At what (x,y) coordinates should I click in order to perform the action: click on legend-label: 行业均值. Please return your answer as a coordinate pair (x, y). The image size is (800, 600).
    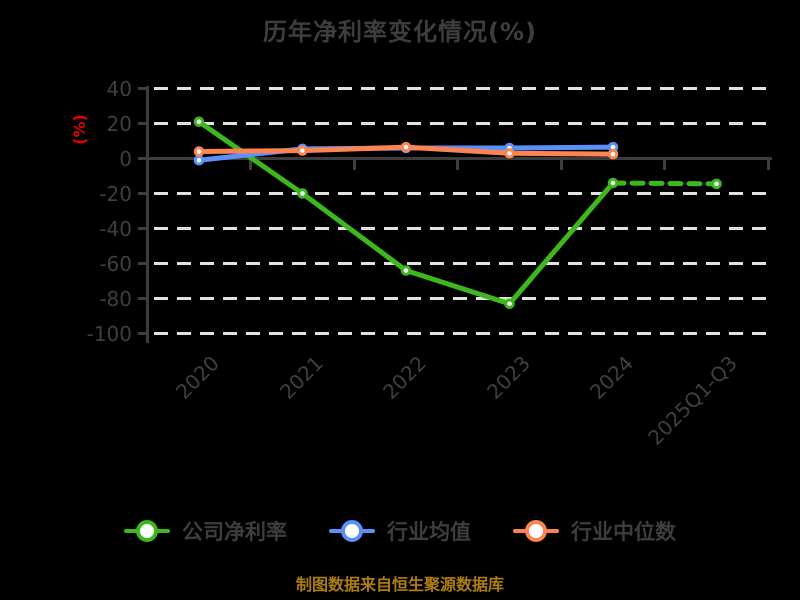
    Looking at the image, I should click on (429, 532).